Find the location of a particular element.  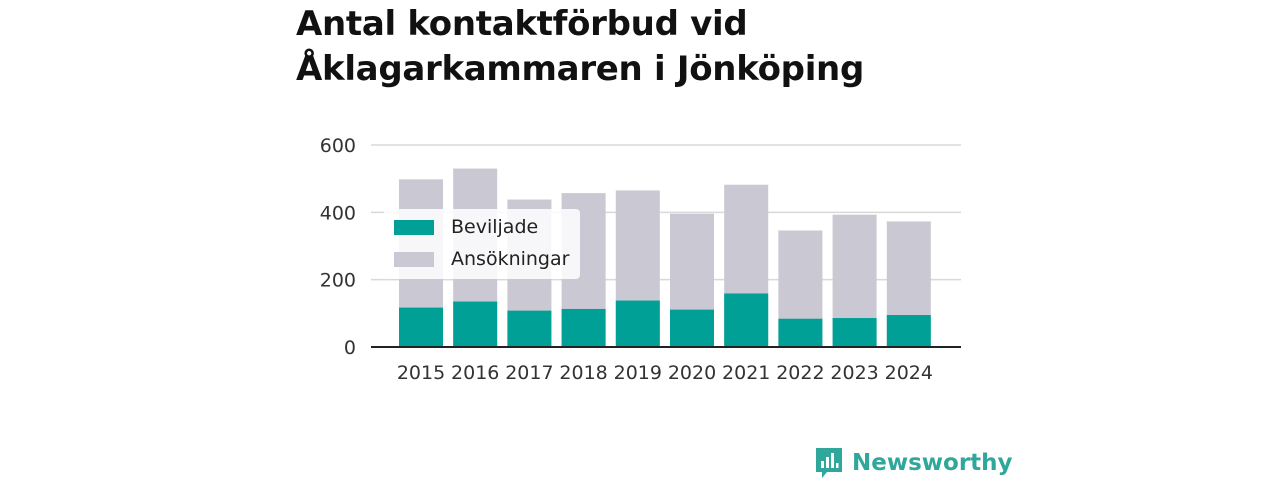

legend-item-beviljade: Beviljade is located at coordinates (466, 227).